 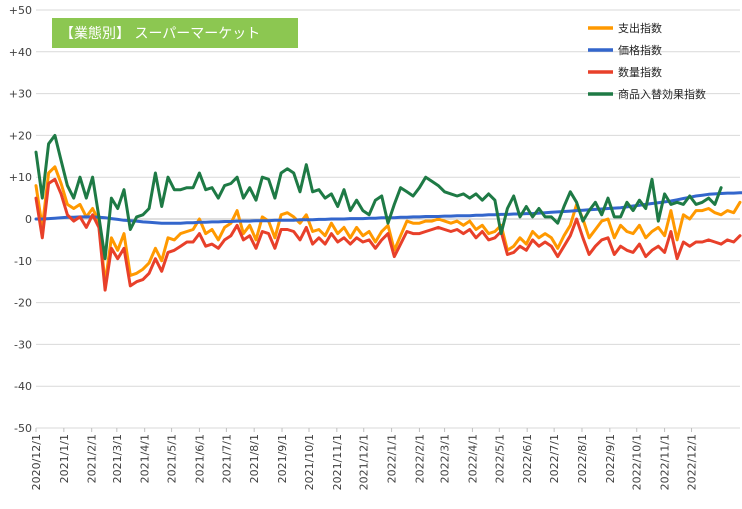 I want to click on x-tick-label: 2021/10/1, so click(x=309, y=462).